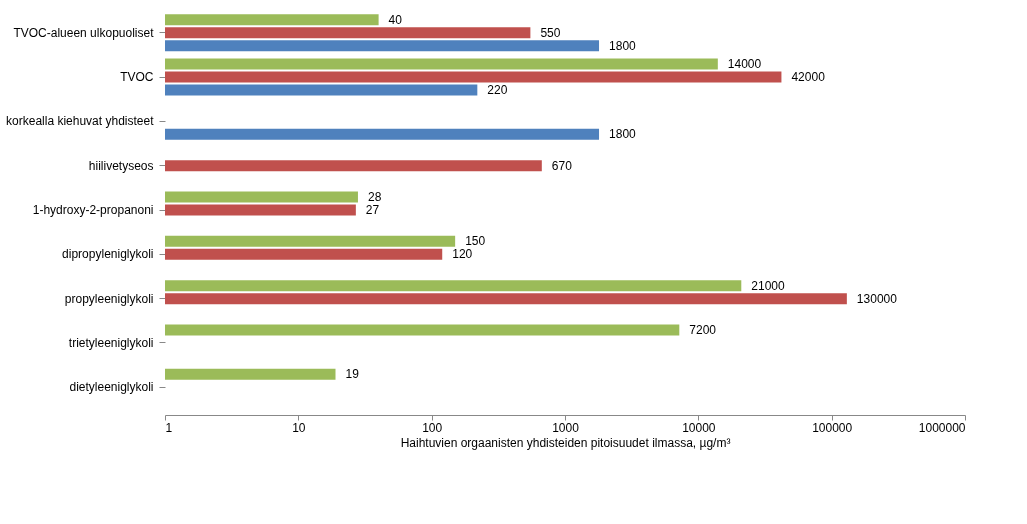 This screenshot has height=524, width=1027. I want to click on x-tick-label: 1000, so click(566, 427).